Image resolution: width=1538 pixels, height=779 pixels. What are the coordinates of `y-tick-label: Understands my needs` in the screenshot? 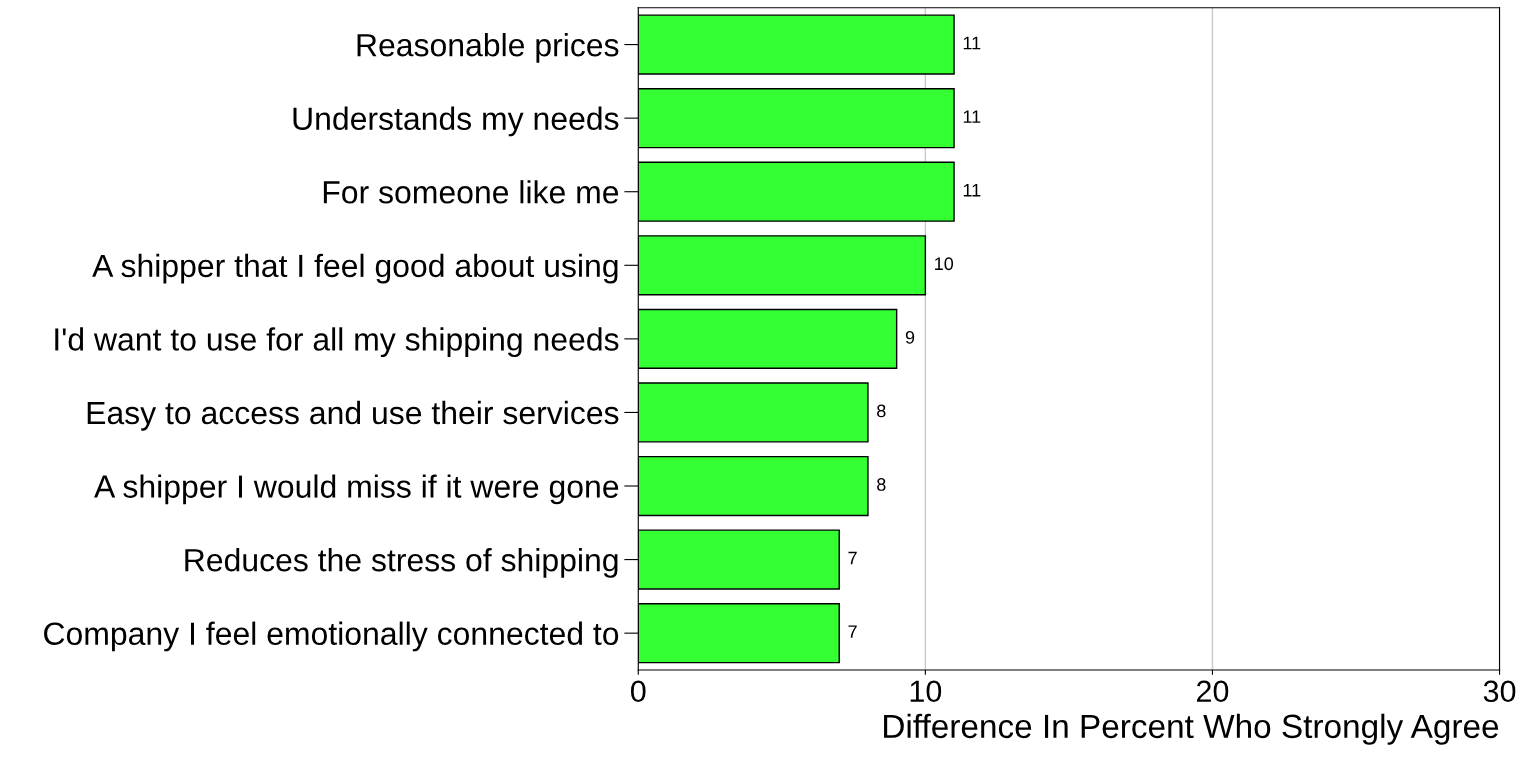 It's located at (456, 121).